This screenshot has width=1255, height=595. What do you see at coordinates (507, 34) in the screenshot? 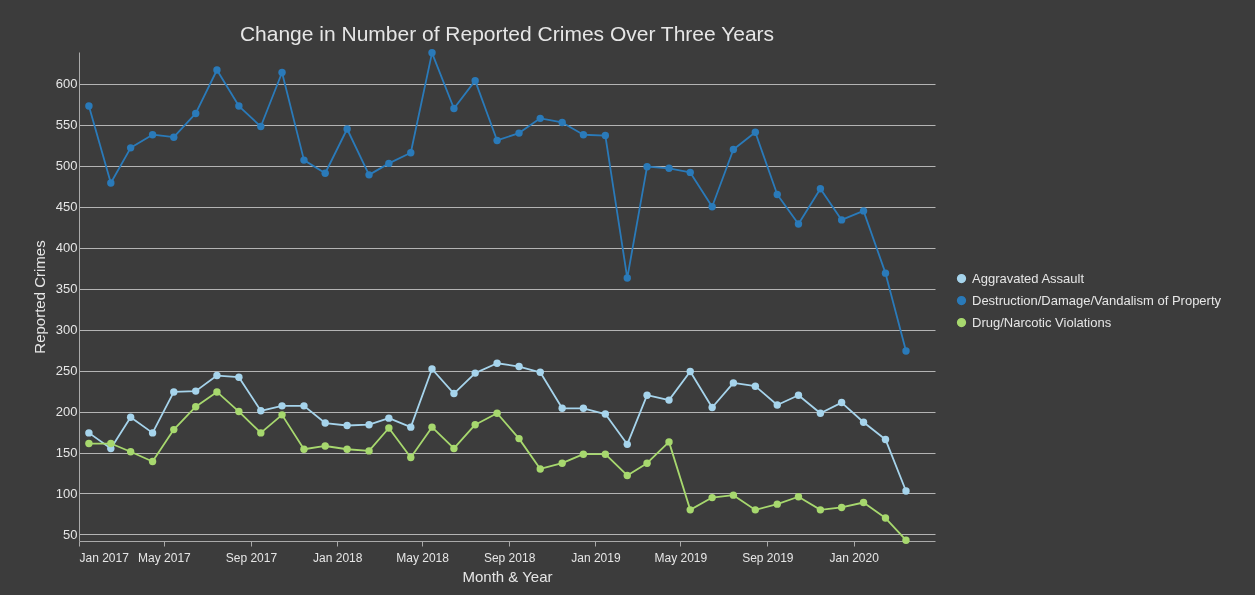
I see `chart-title: Change in Number of Reported Crimes Over Three Years` at bounding box center [507, 34].